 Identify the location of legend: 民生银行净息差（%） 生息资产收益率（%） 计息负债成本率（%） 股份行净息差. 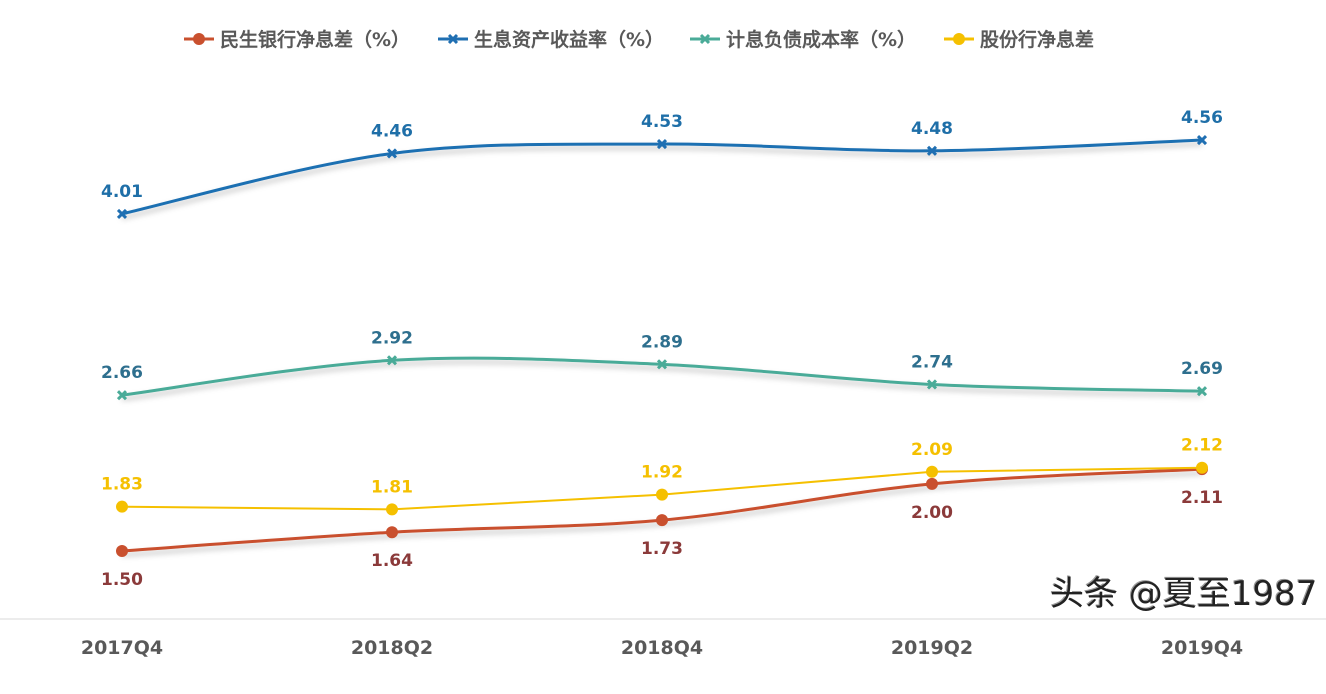
(639, 39).